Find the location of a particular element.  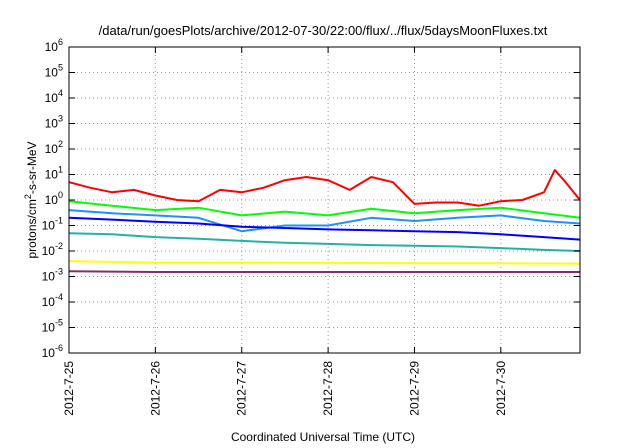

y-tick-label: 10⁴ is located at coordinates (54, 96).